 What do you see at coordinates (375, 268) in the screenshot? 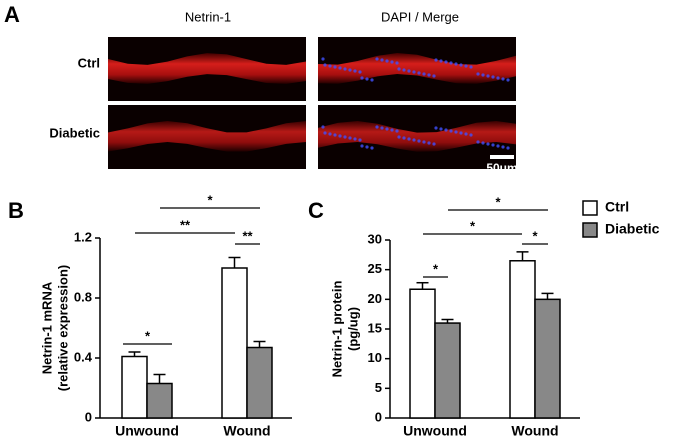
I see `y-tick-label: 25` at bounding box center [375, 268].